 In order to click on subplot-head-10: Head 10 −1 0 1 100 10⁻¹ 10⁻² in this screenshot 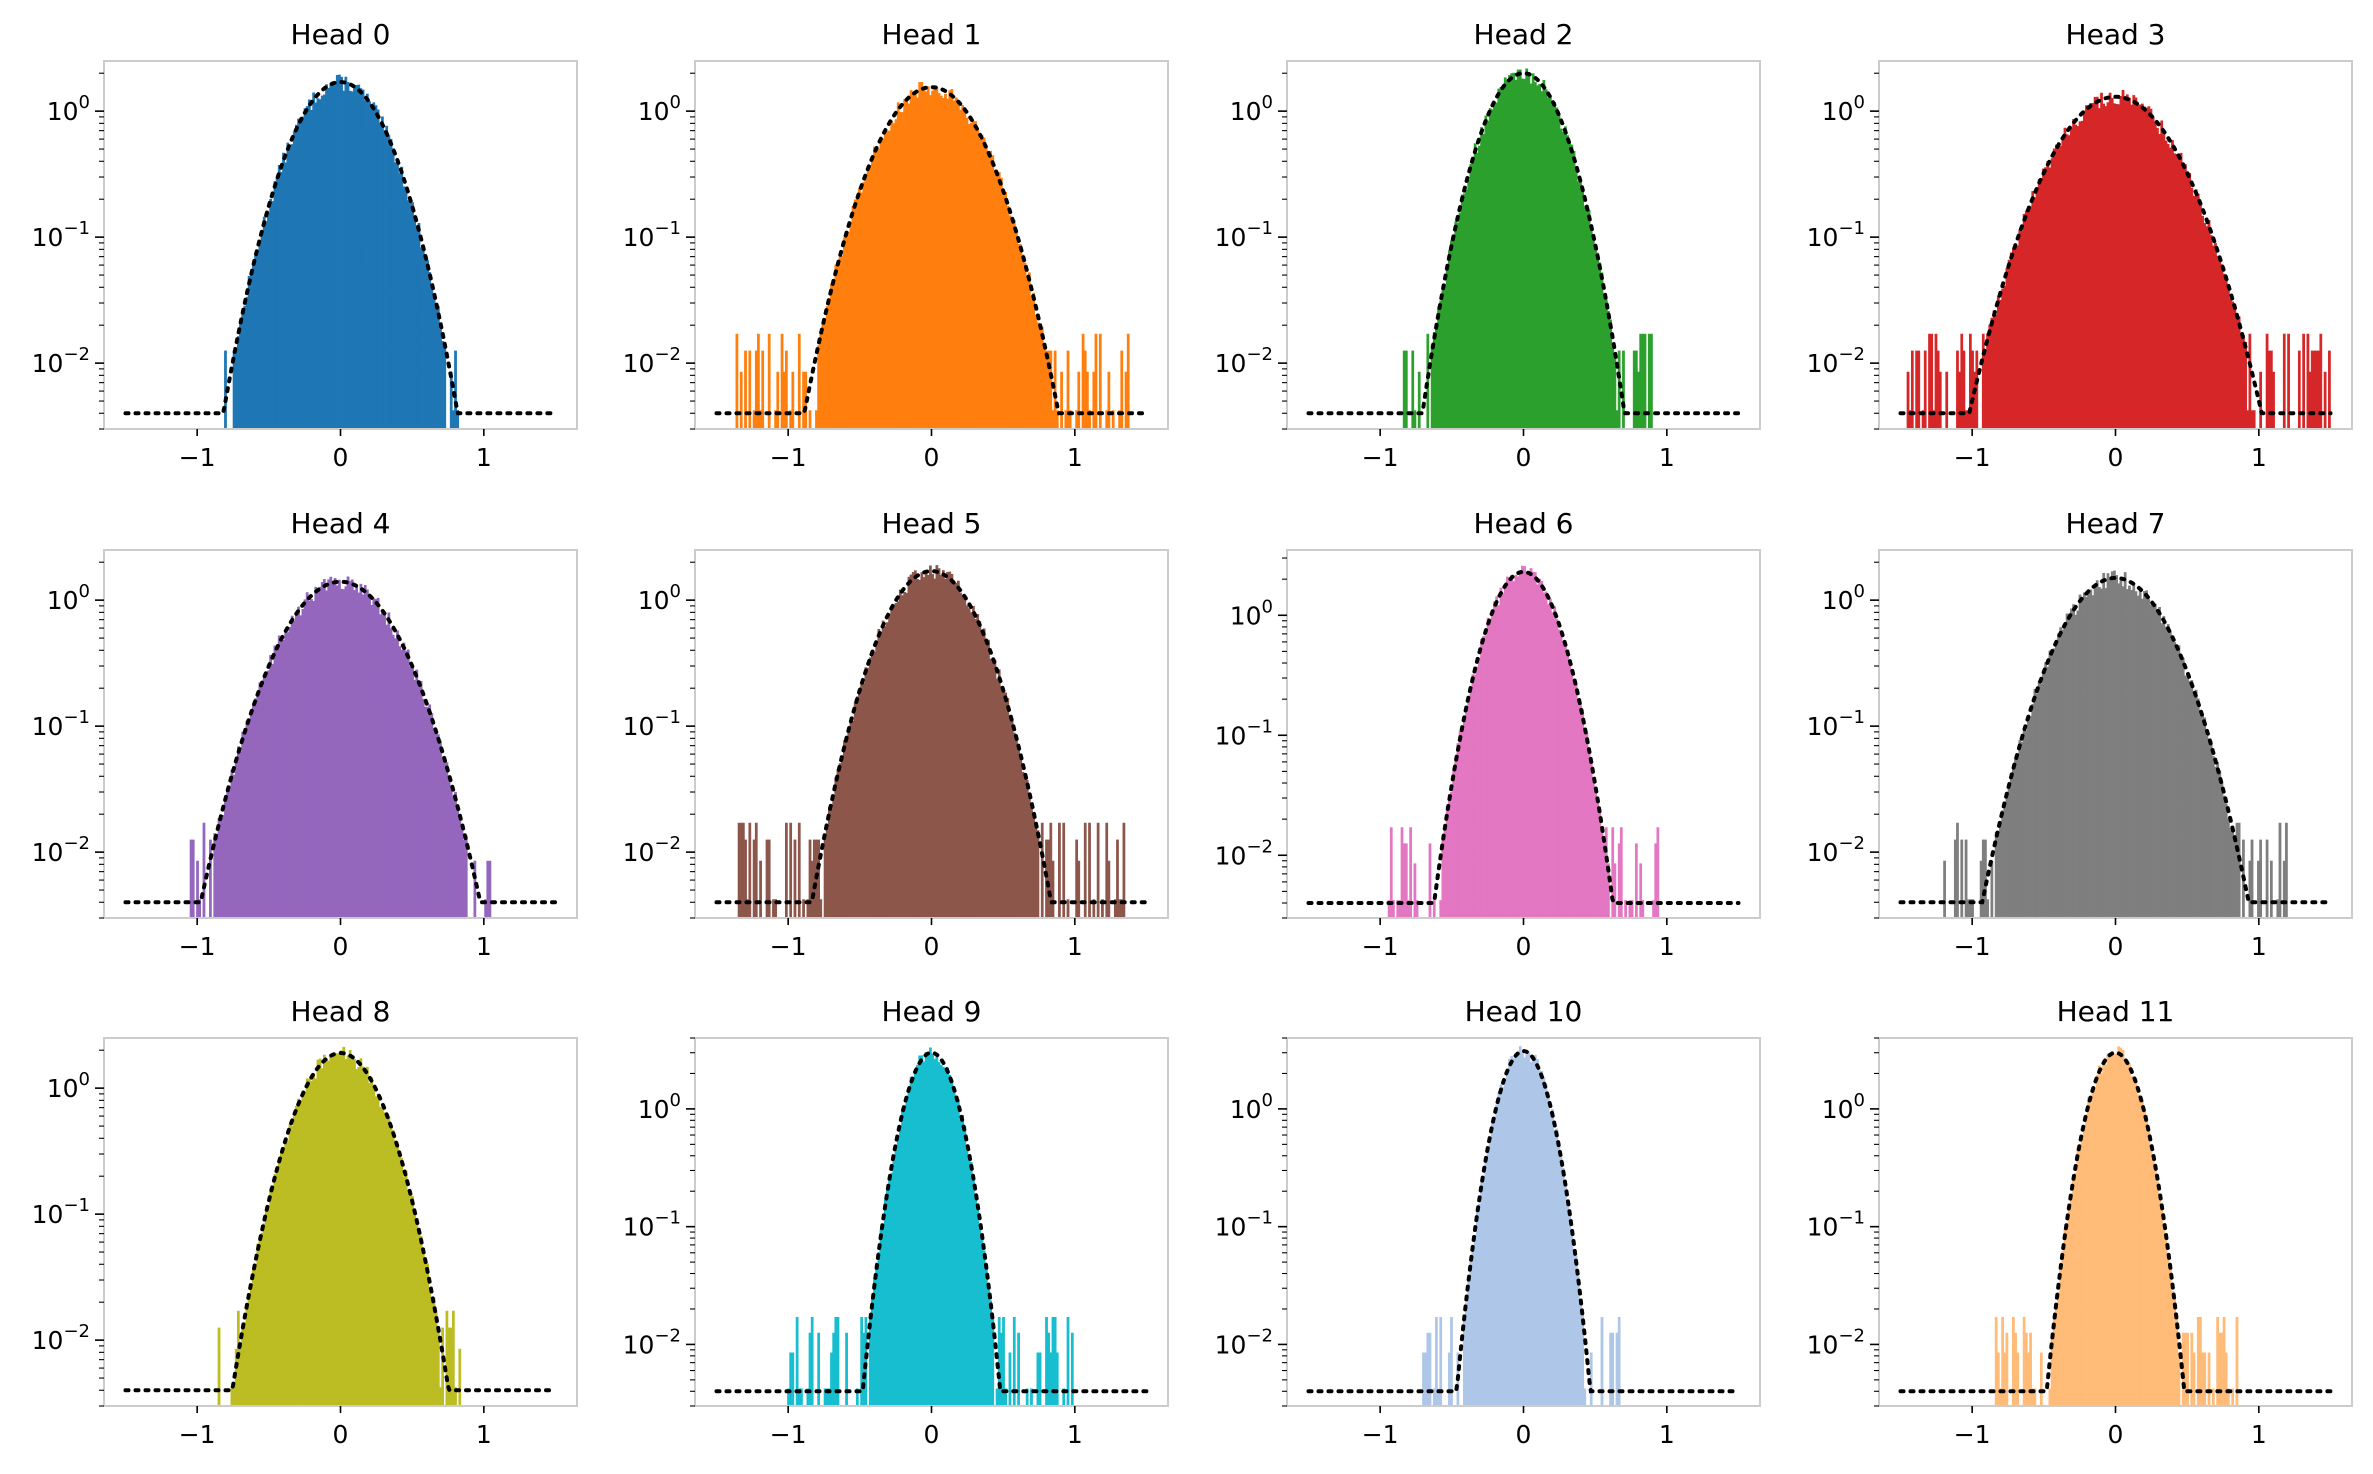, I will do `click(1488, 1222)`.